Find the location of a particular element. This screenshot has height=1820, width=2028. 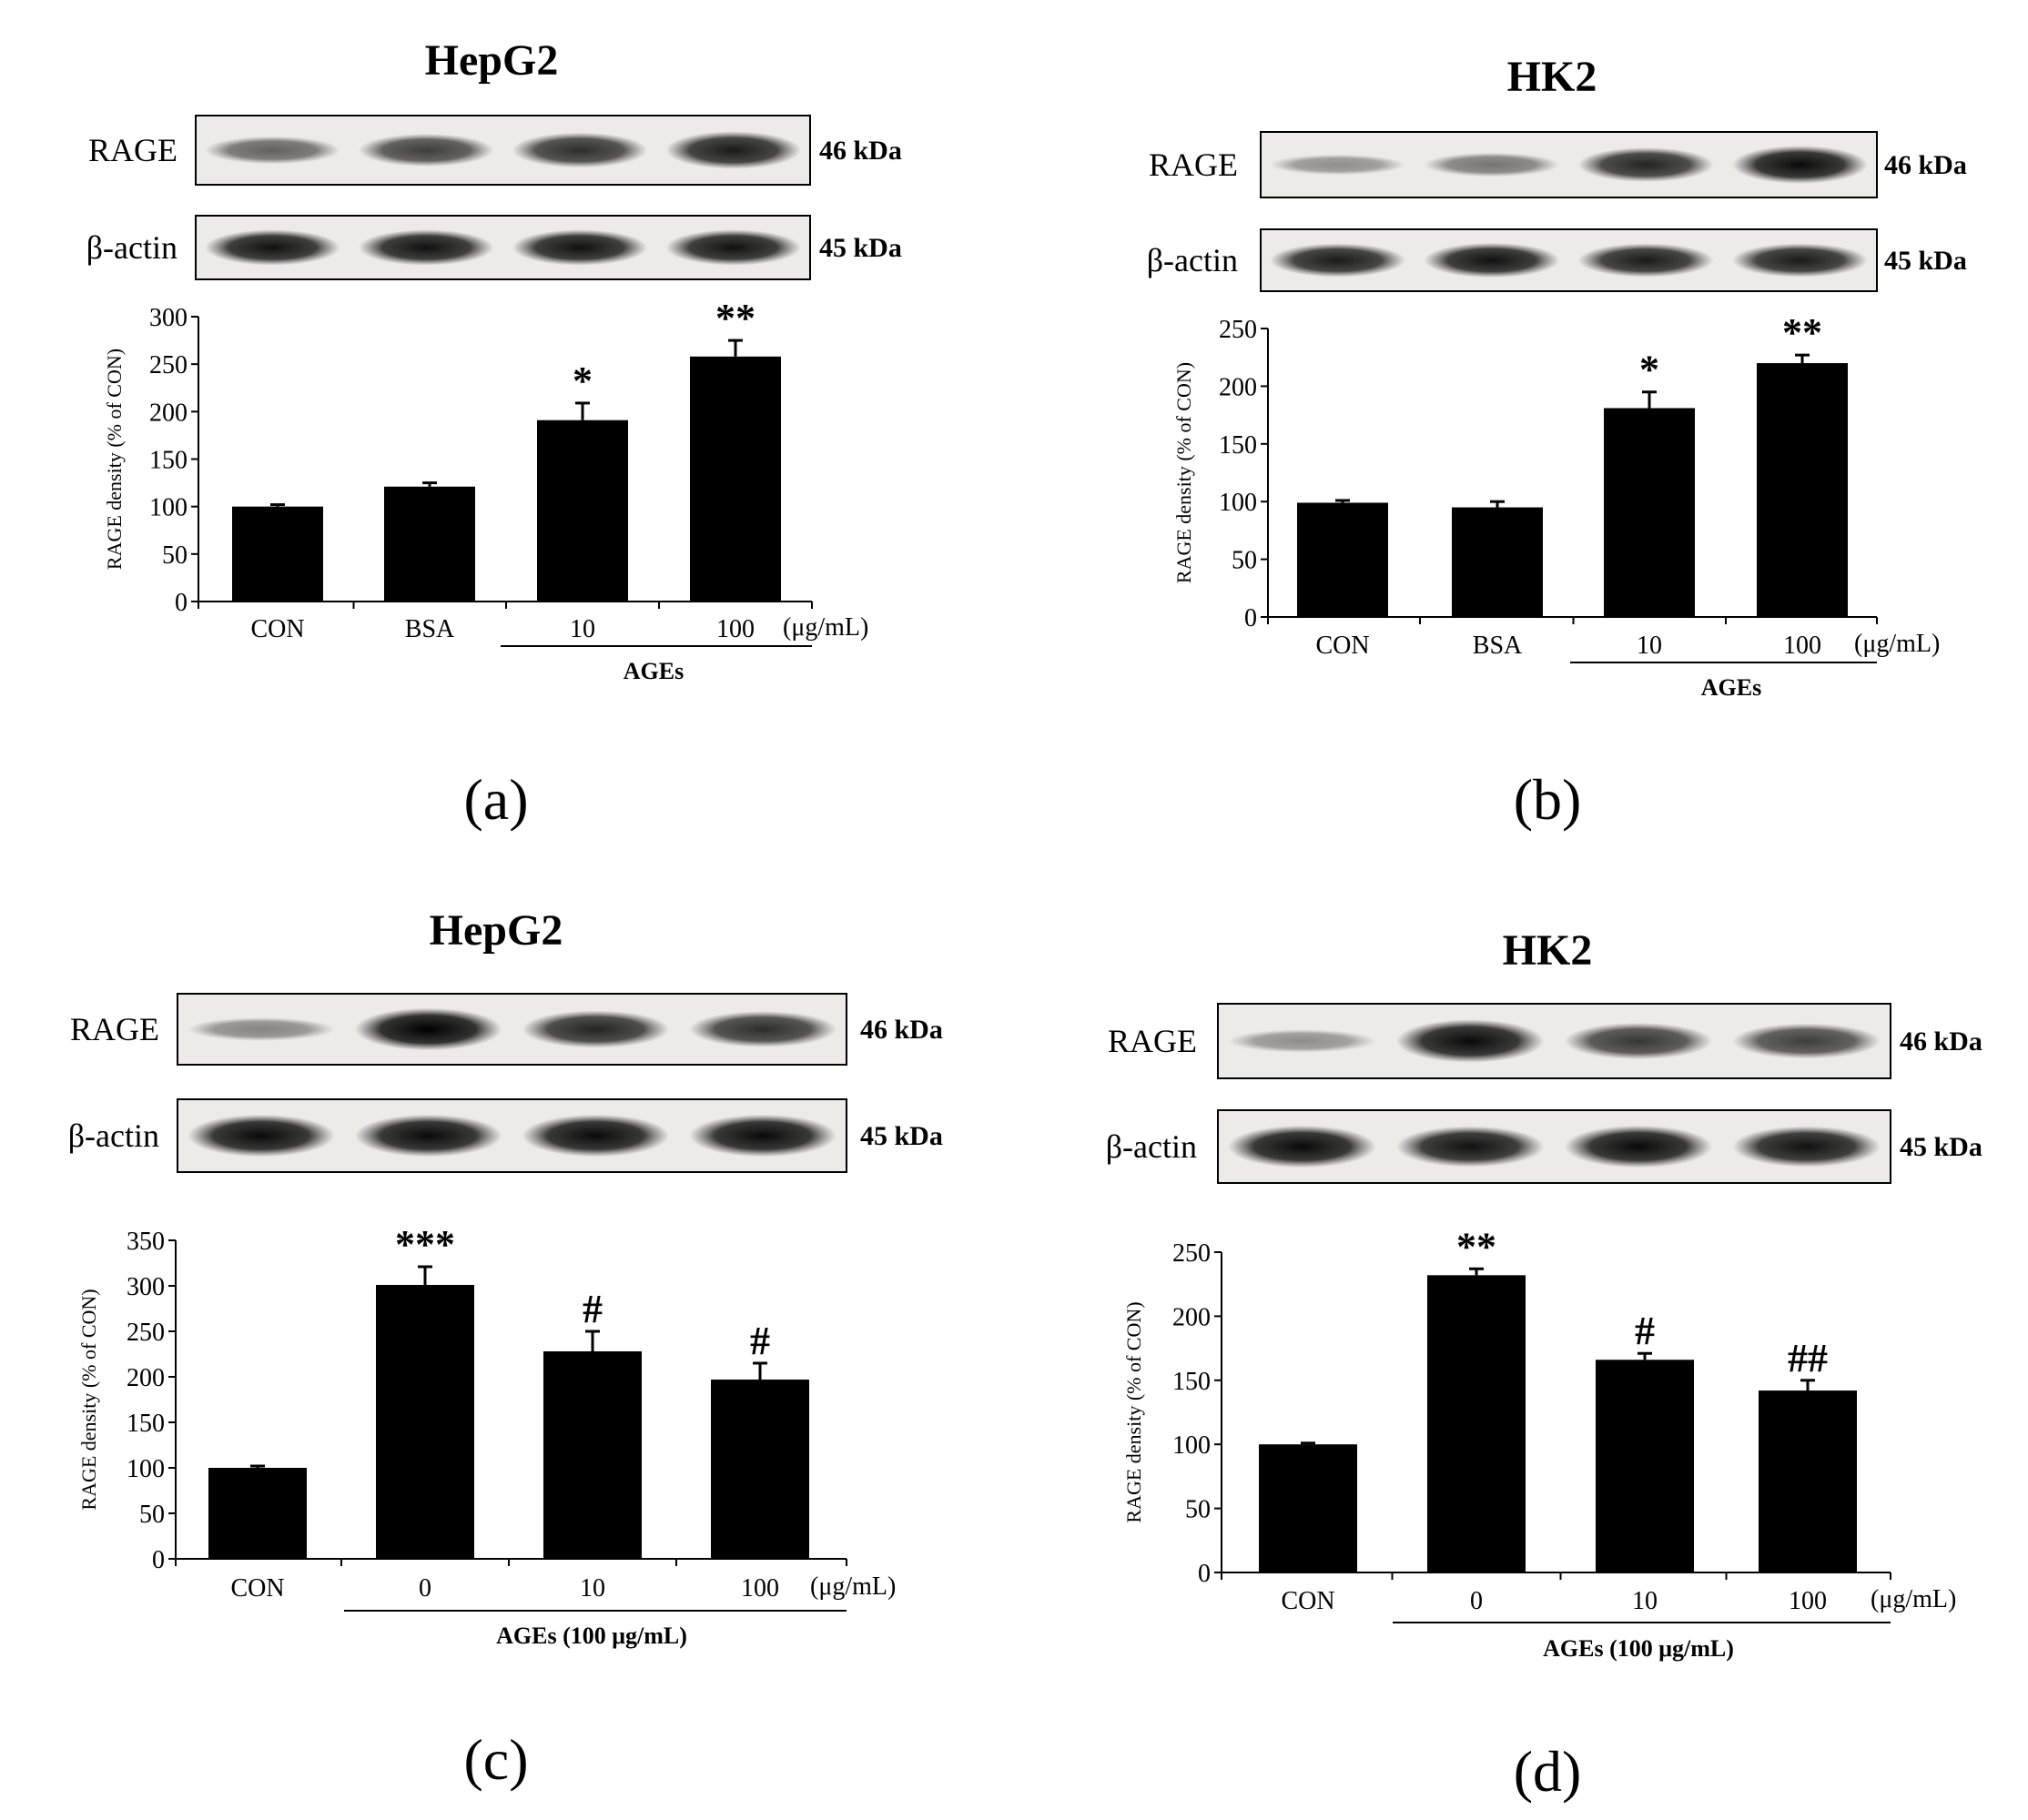

panel-letter: (d) is located at coordinates (1548, 1772).